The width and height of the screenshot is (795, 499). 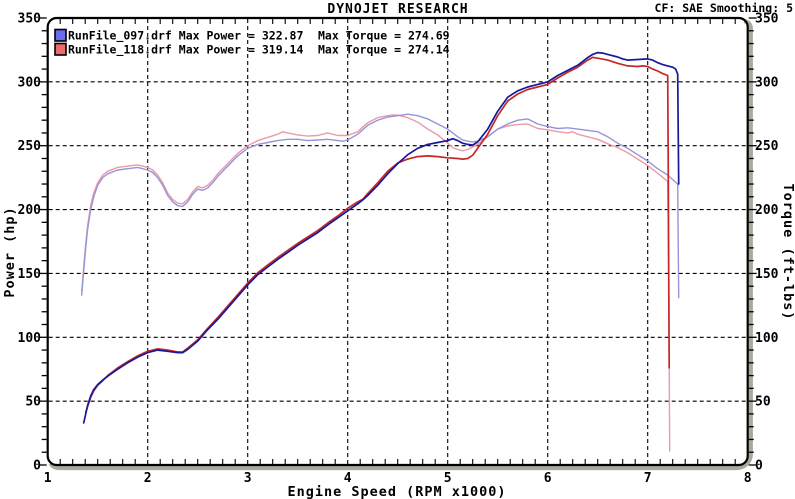 What do you see at coordinates (767, 82) in the screenshot?
I see `y-tick-label-right-300: 300` at bounding box center [767, 82].